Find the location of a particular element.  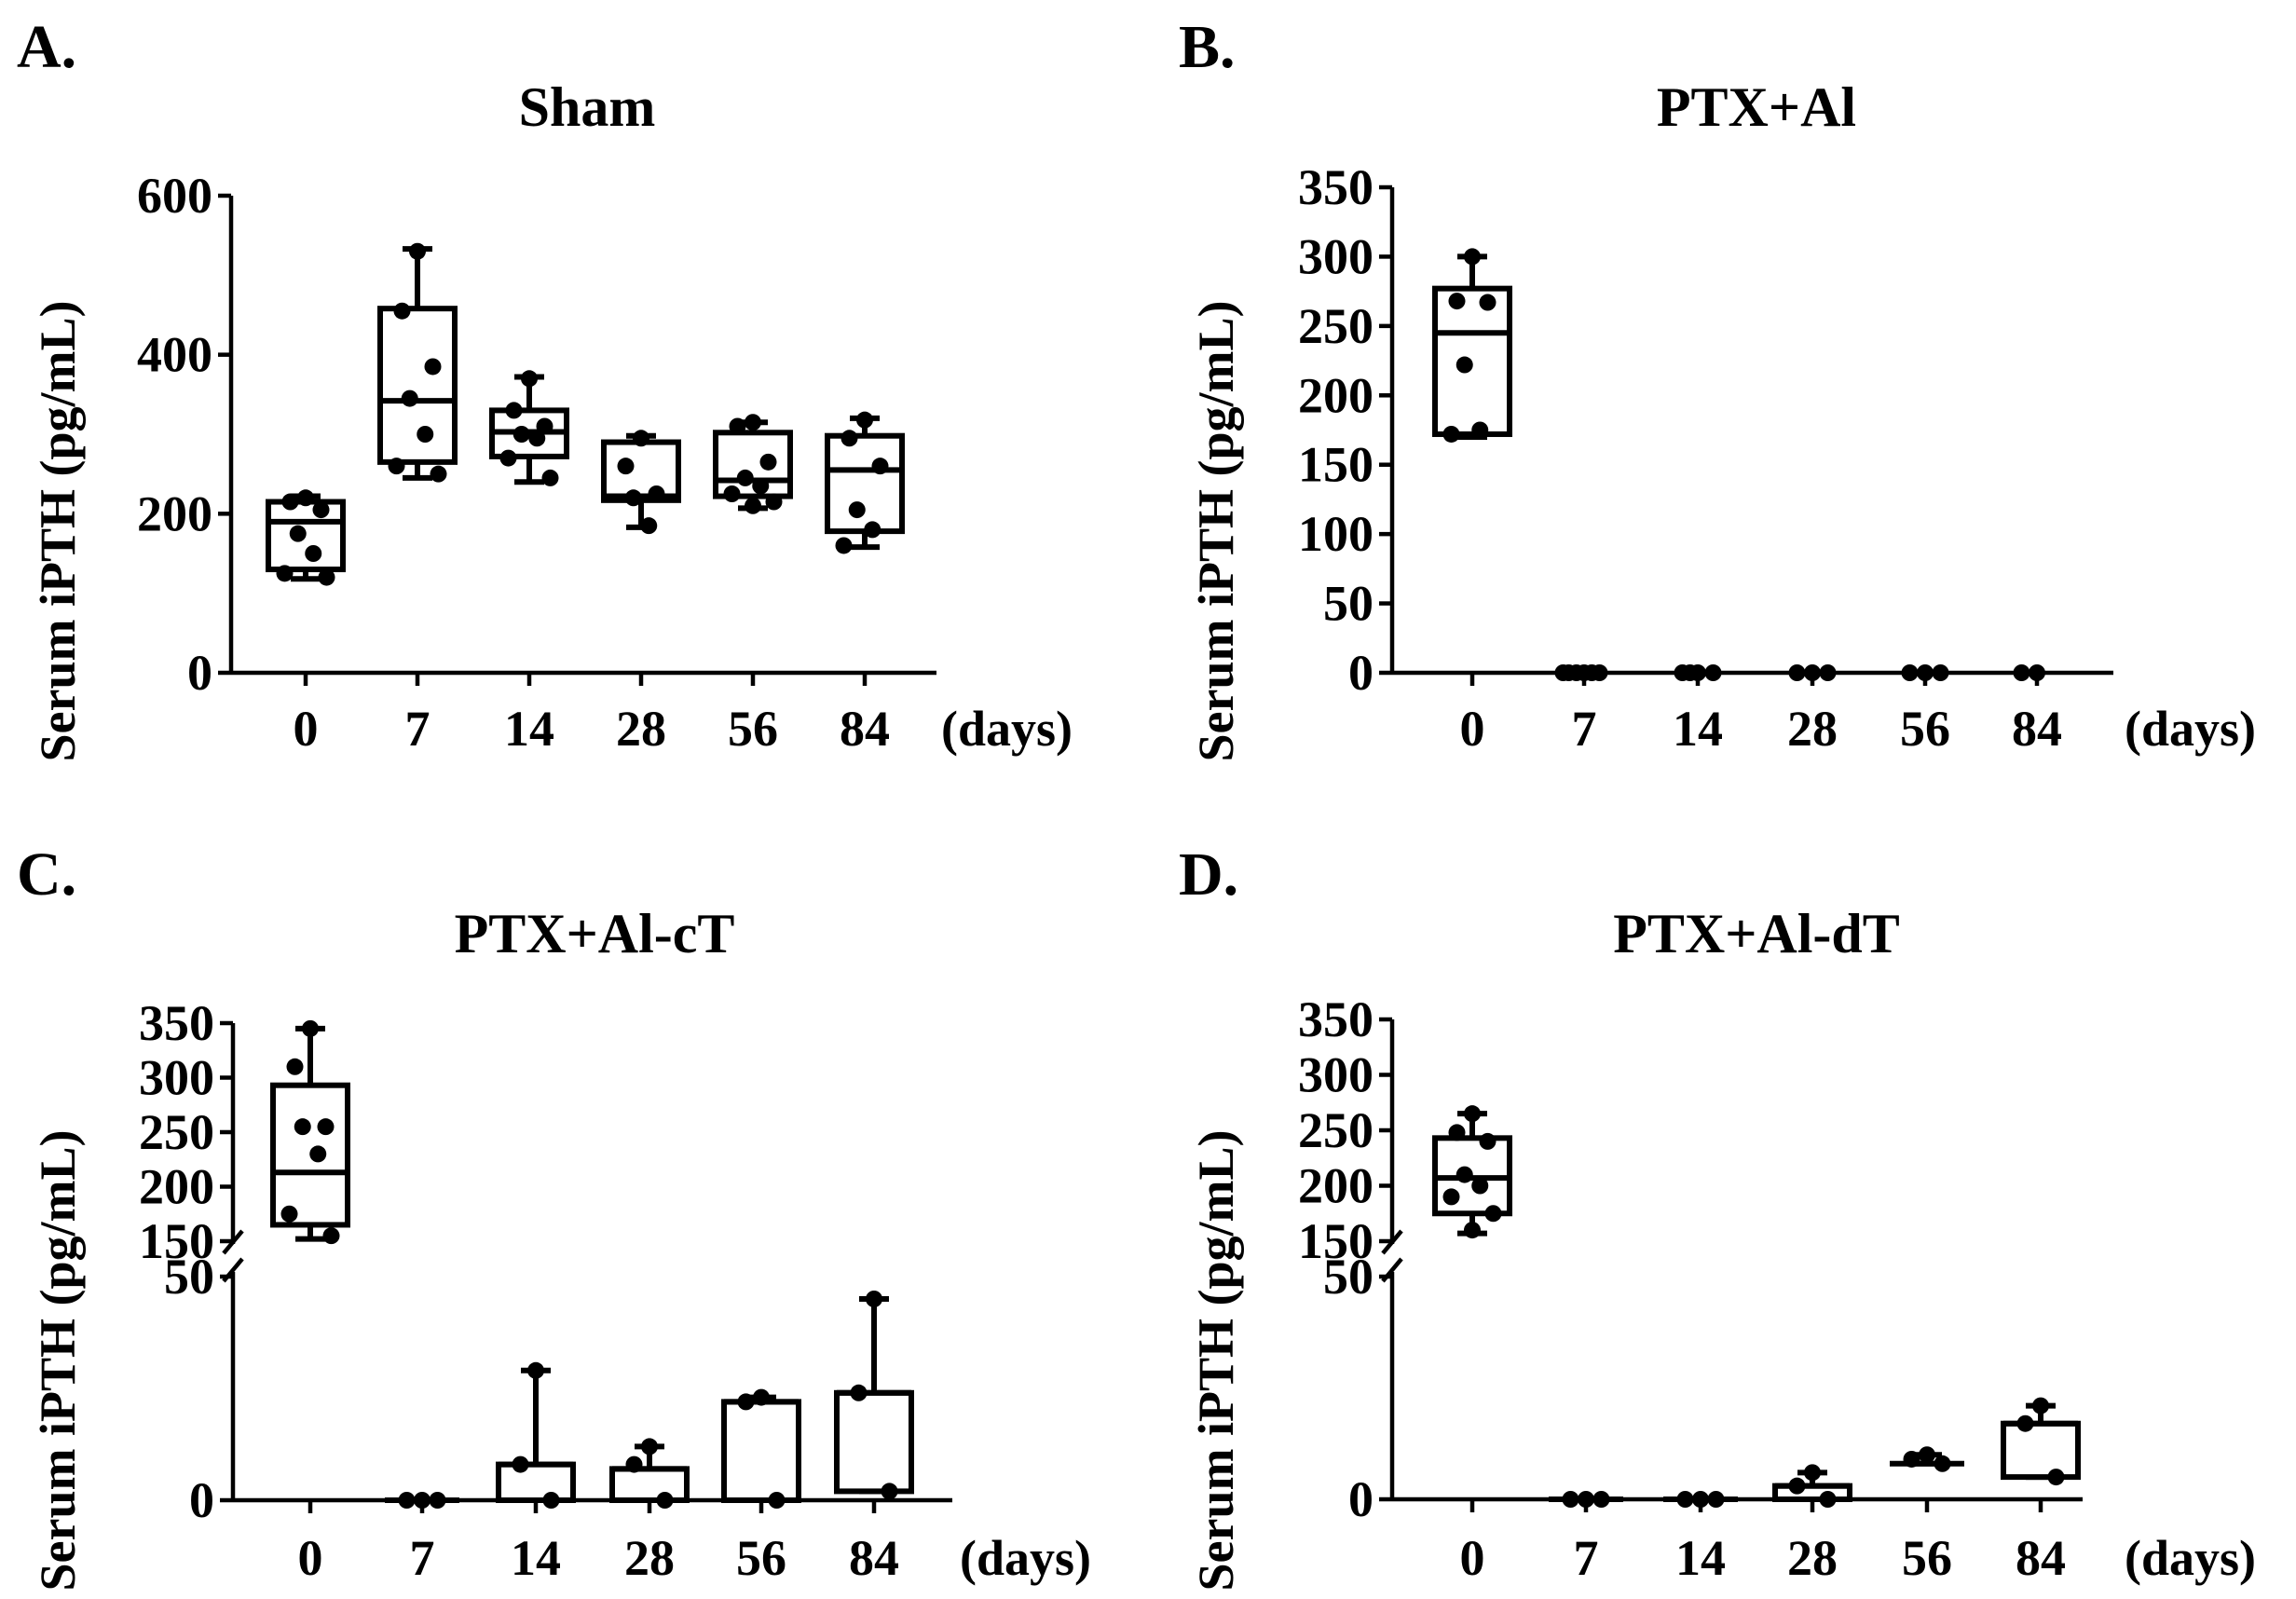

y-tick-label: 350 is located at coordinates (176, 1023).